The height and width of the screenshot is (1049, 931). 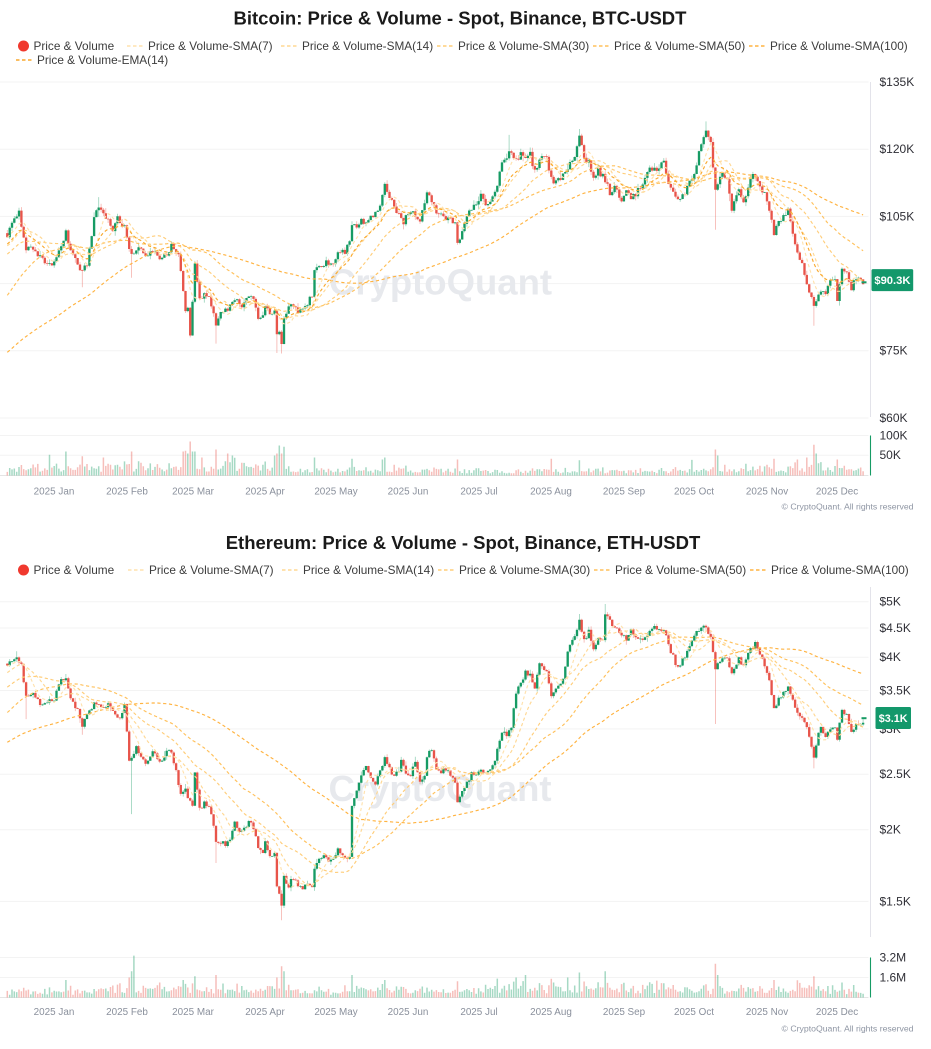 What do you see at coordinates (893, 978) in the screenshot?
I see `svg-text: 1.6M` at bounding box center [893, 978].